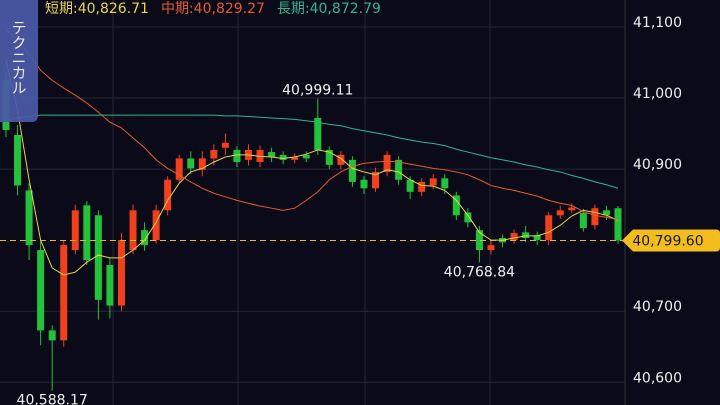  What do you see at coordinates (657, 165) in the screenshot?
I see `y-tick-label: 40,900` at bounding box center [657, 165].